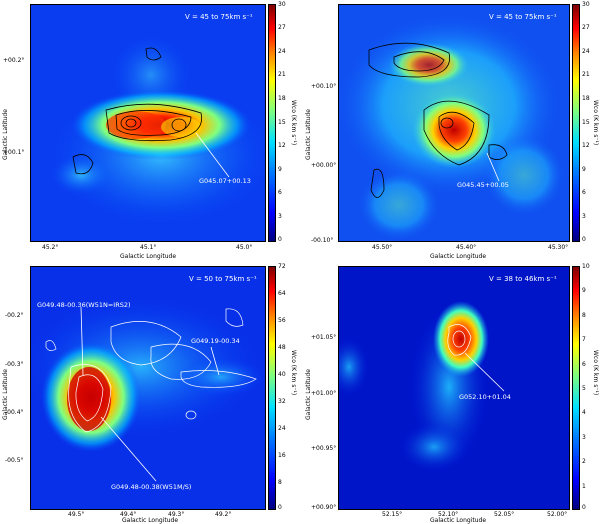 The width and height of the screenshot is (600, 524). What do you see at coordinates (282, 374) in the screenshot?
I see `cb-tick: 40` at bounding box center [282, 374].